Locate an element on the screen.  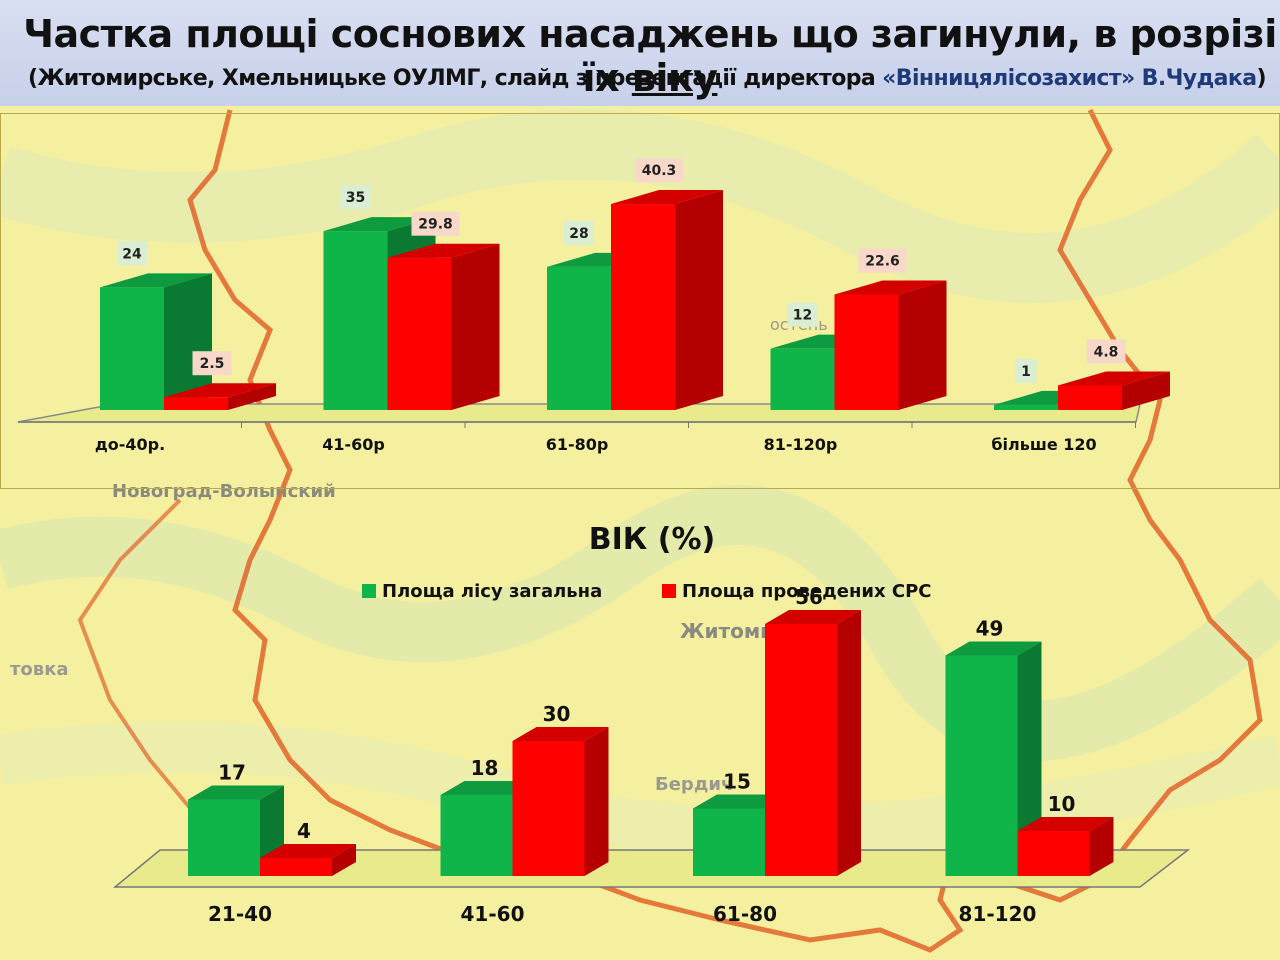
data-label: 15 is located at coordinates (737, 782).